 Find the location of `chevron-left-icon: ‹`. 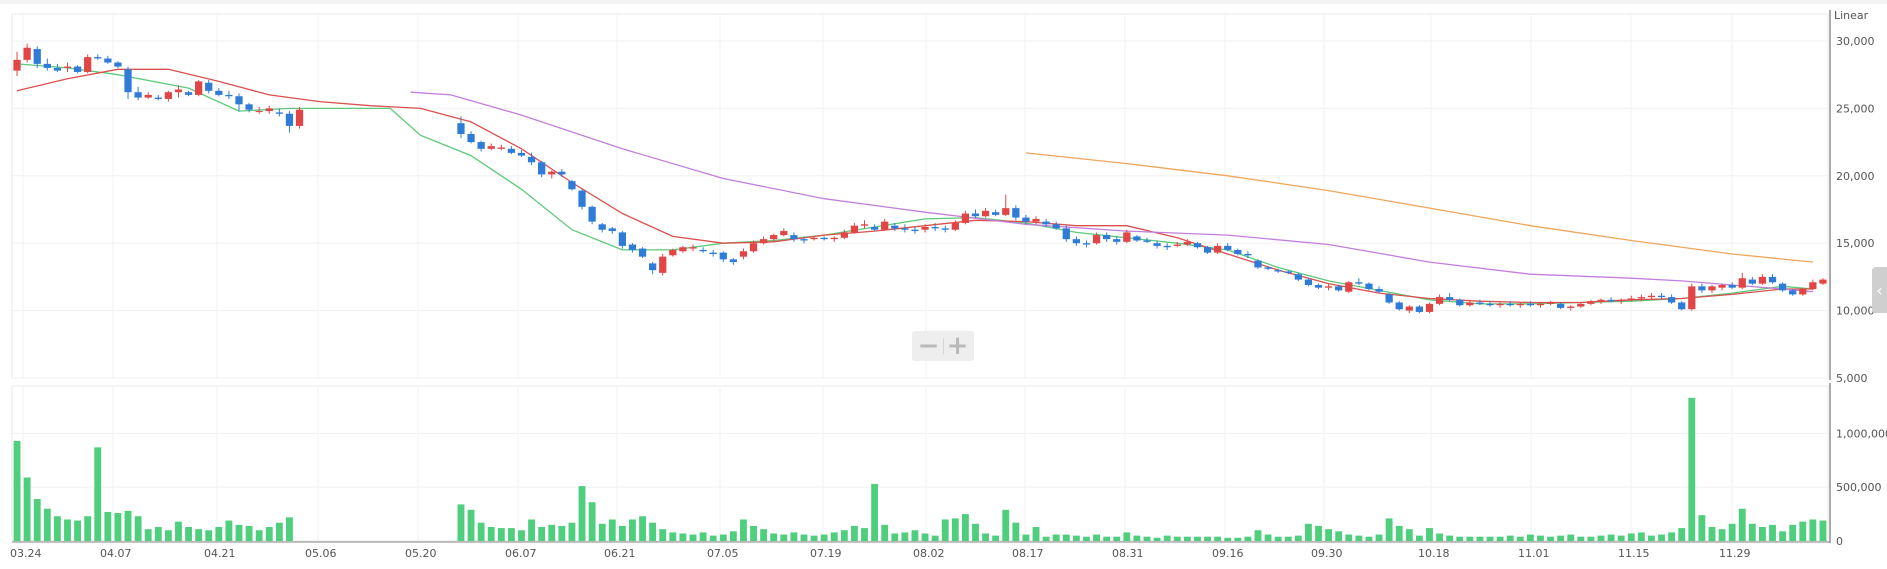

chevron-left-icon: ‹ is located at coordinates (1879, 290).